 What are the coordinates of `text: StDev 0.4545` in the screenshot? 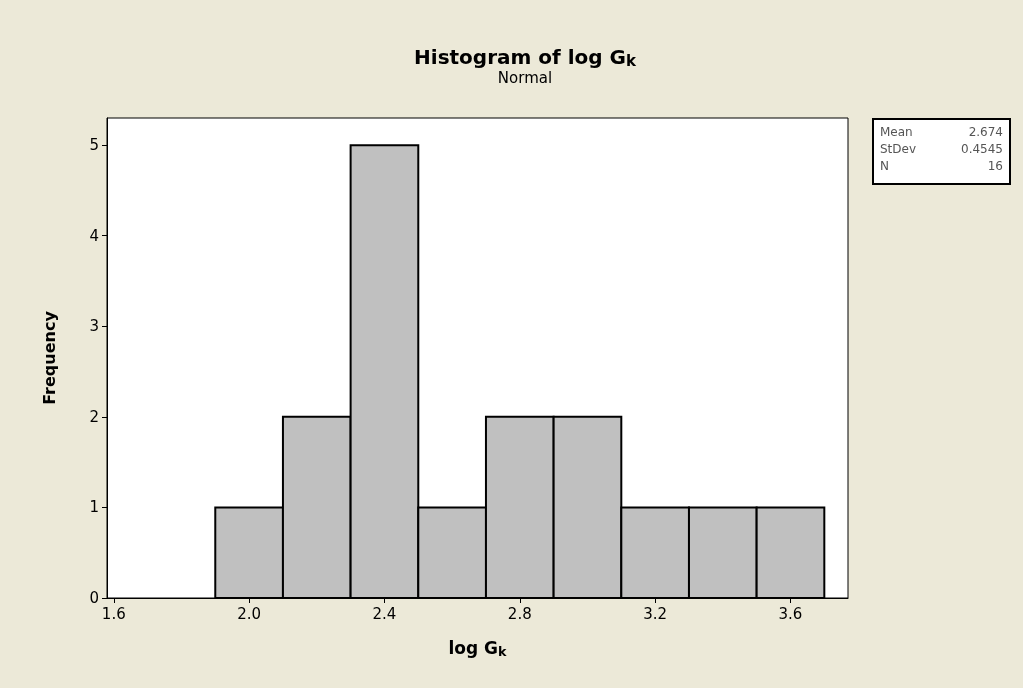 It's located at (941, 149).